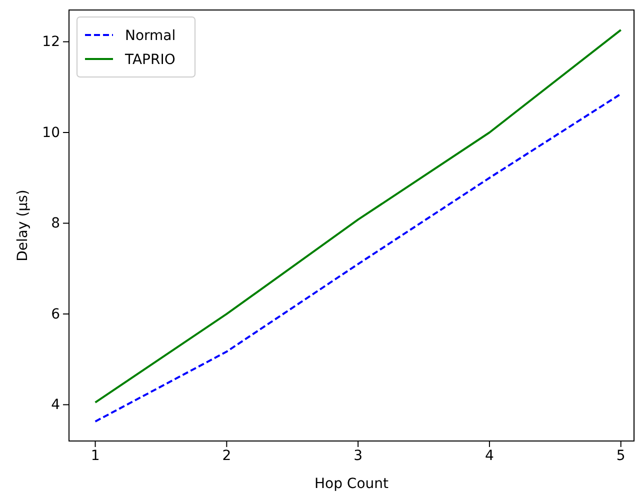 This screenshot has width=635, height=493. Describe the element at coordinates (352, 484) in the screenshot. I see `x-axis-title: Hop Count` at that location.